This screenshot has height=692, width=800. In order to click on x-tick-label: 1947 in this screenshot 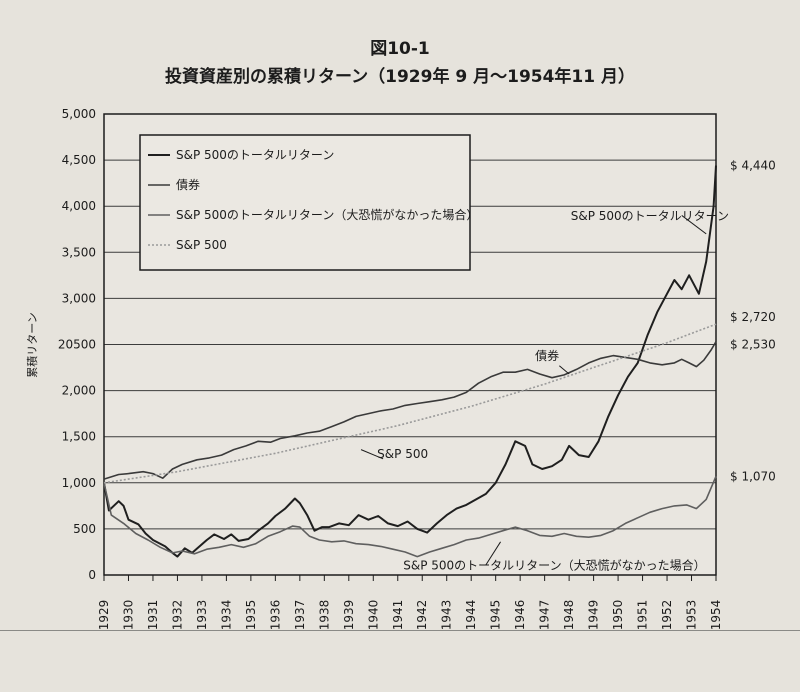, I will do `click(545, 615)`.